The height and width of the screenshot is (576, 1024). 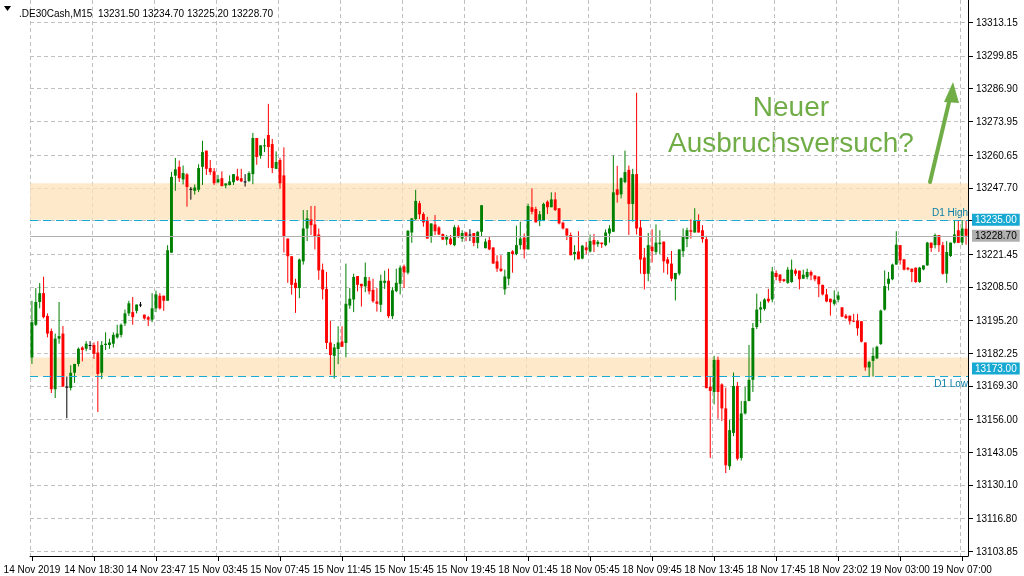 What do you see at coordinates (997, 254) in the screenshot?
I see `y-tick-label: 13221.45` at bounding box center [997, 254].